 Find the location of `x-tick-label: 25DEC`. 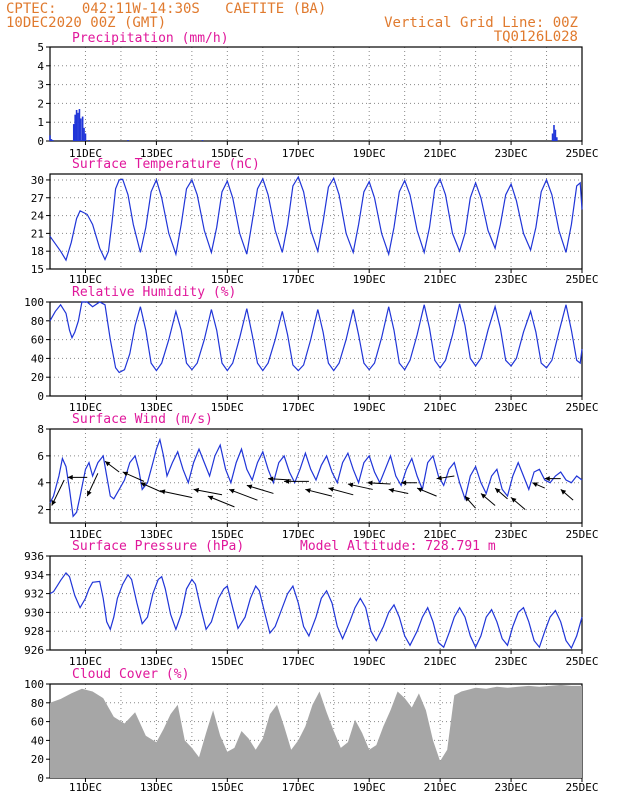

x-tick-label: 25DEC is located at coordinates (581, 787).